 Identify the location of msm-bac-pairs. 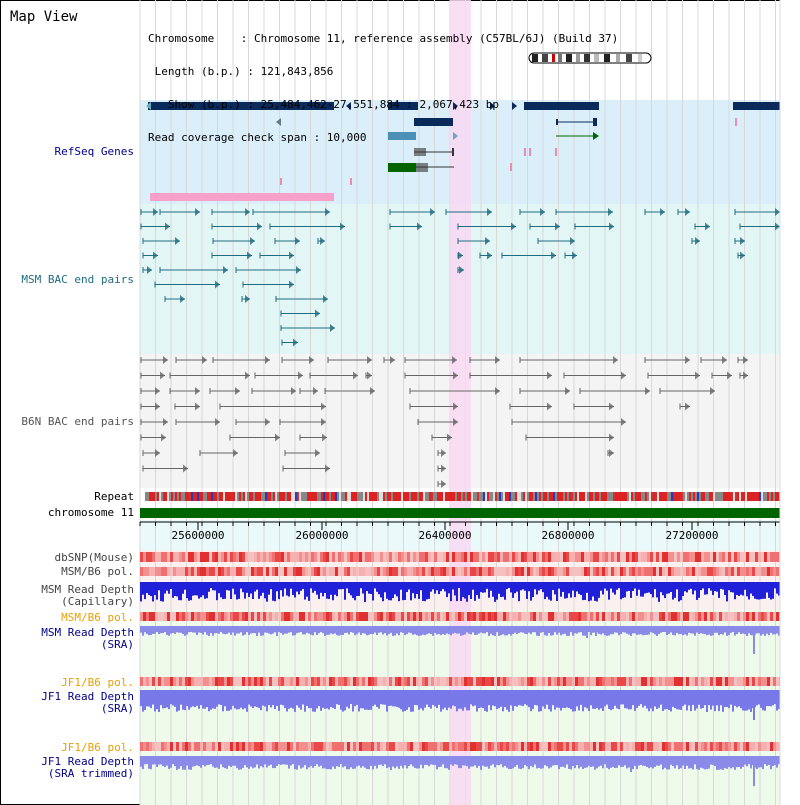
(460, 277).